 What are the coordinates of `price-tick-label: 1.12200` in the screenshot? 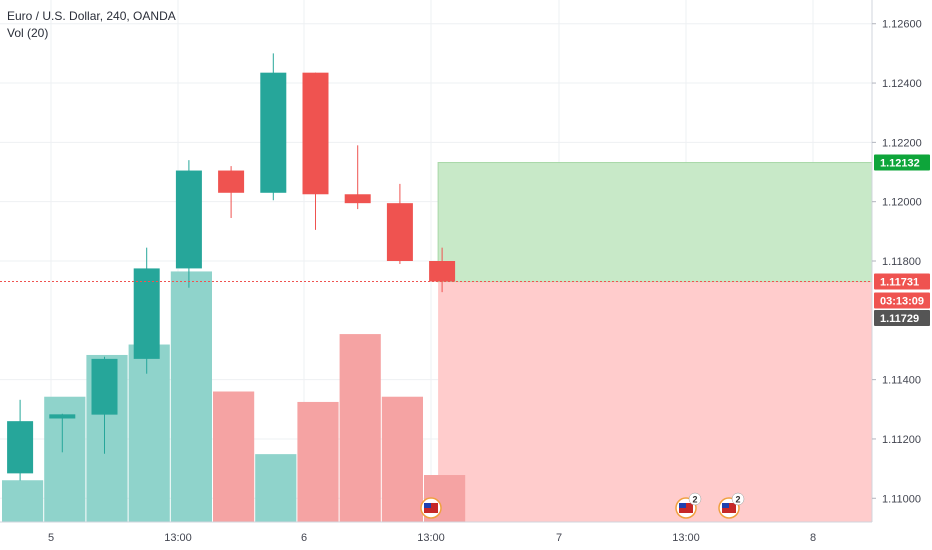 It's located at (902, 143).